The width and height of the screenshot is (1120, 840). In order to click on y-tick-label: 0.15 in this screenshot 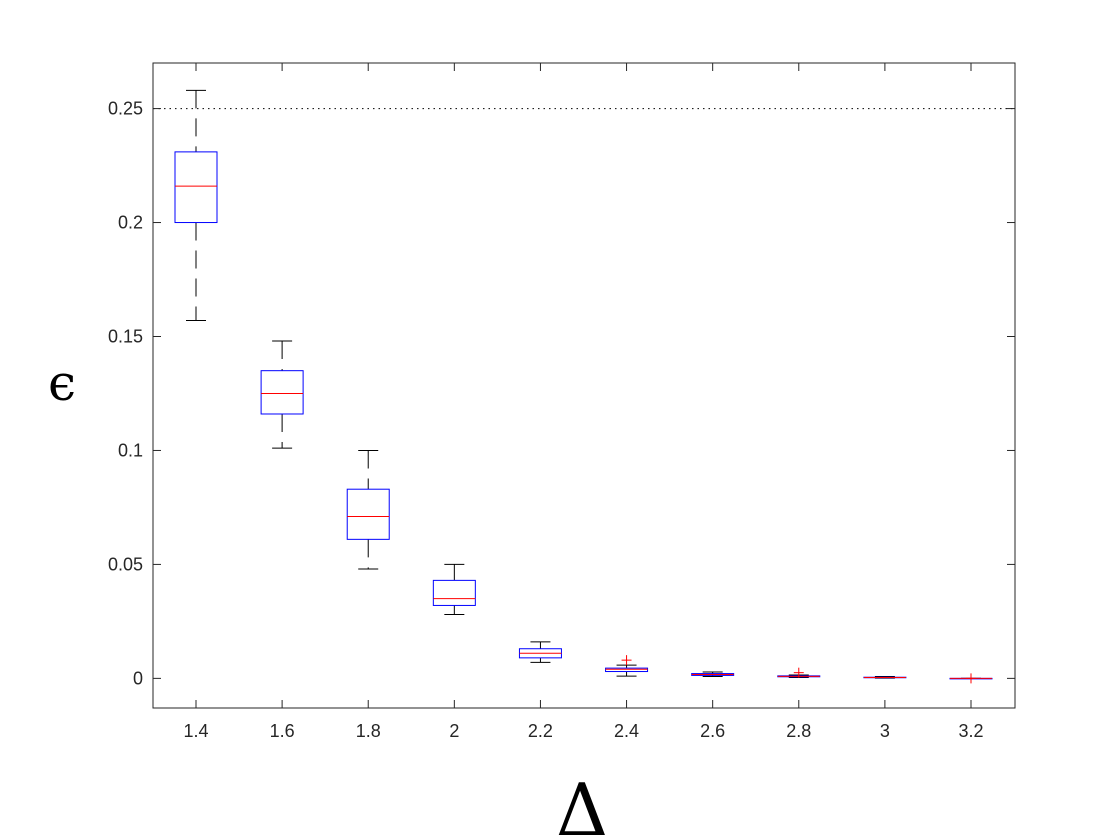, I will do `click(125, 336)`.